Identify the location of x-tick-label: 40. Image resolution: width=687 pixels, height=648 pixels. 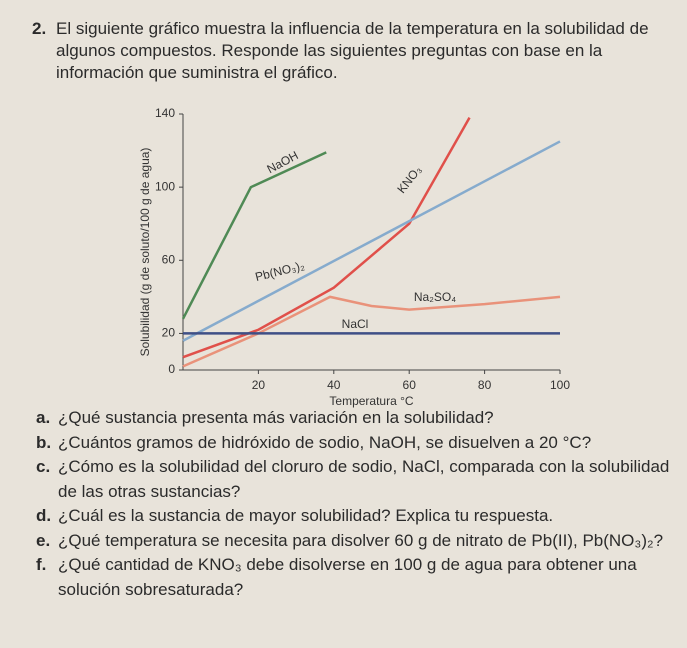
(334, 385).